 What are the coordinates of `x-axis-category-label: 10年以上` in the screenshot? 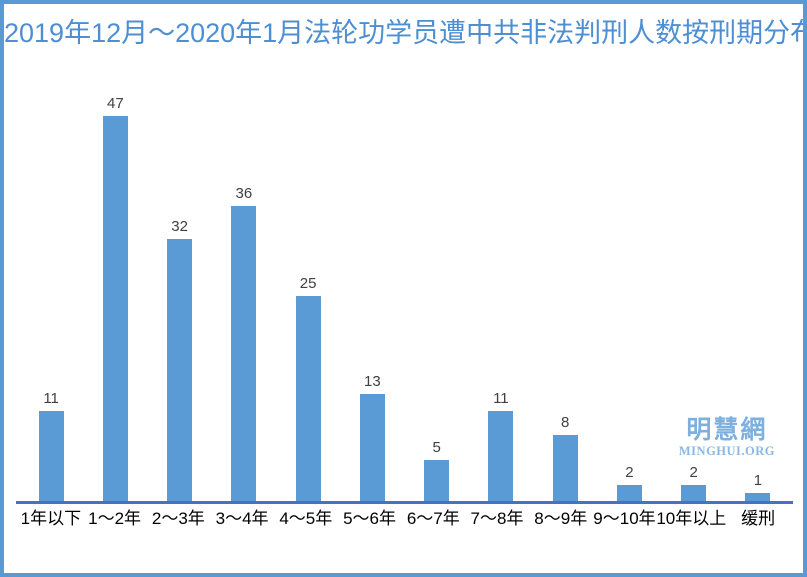 It's located at (691, 518).